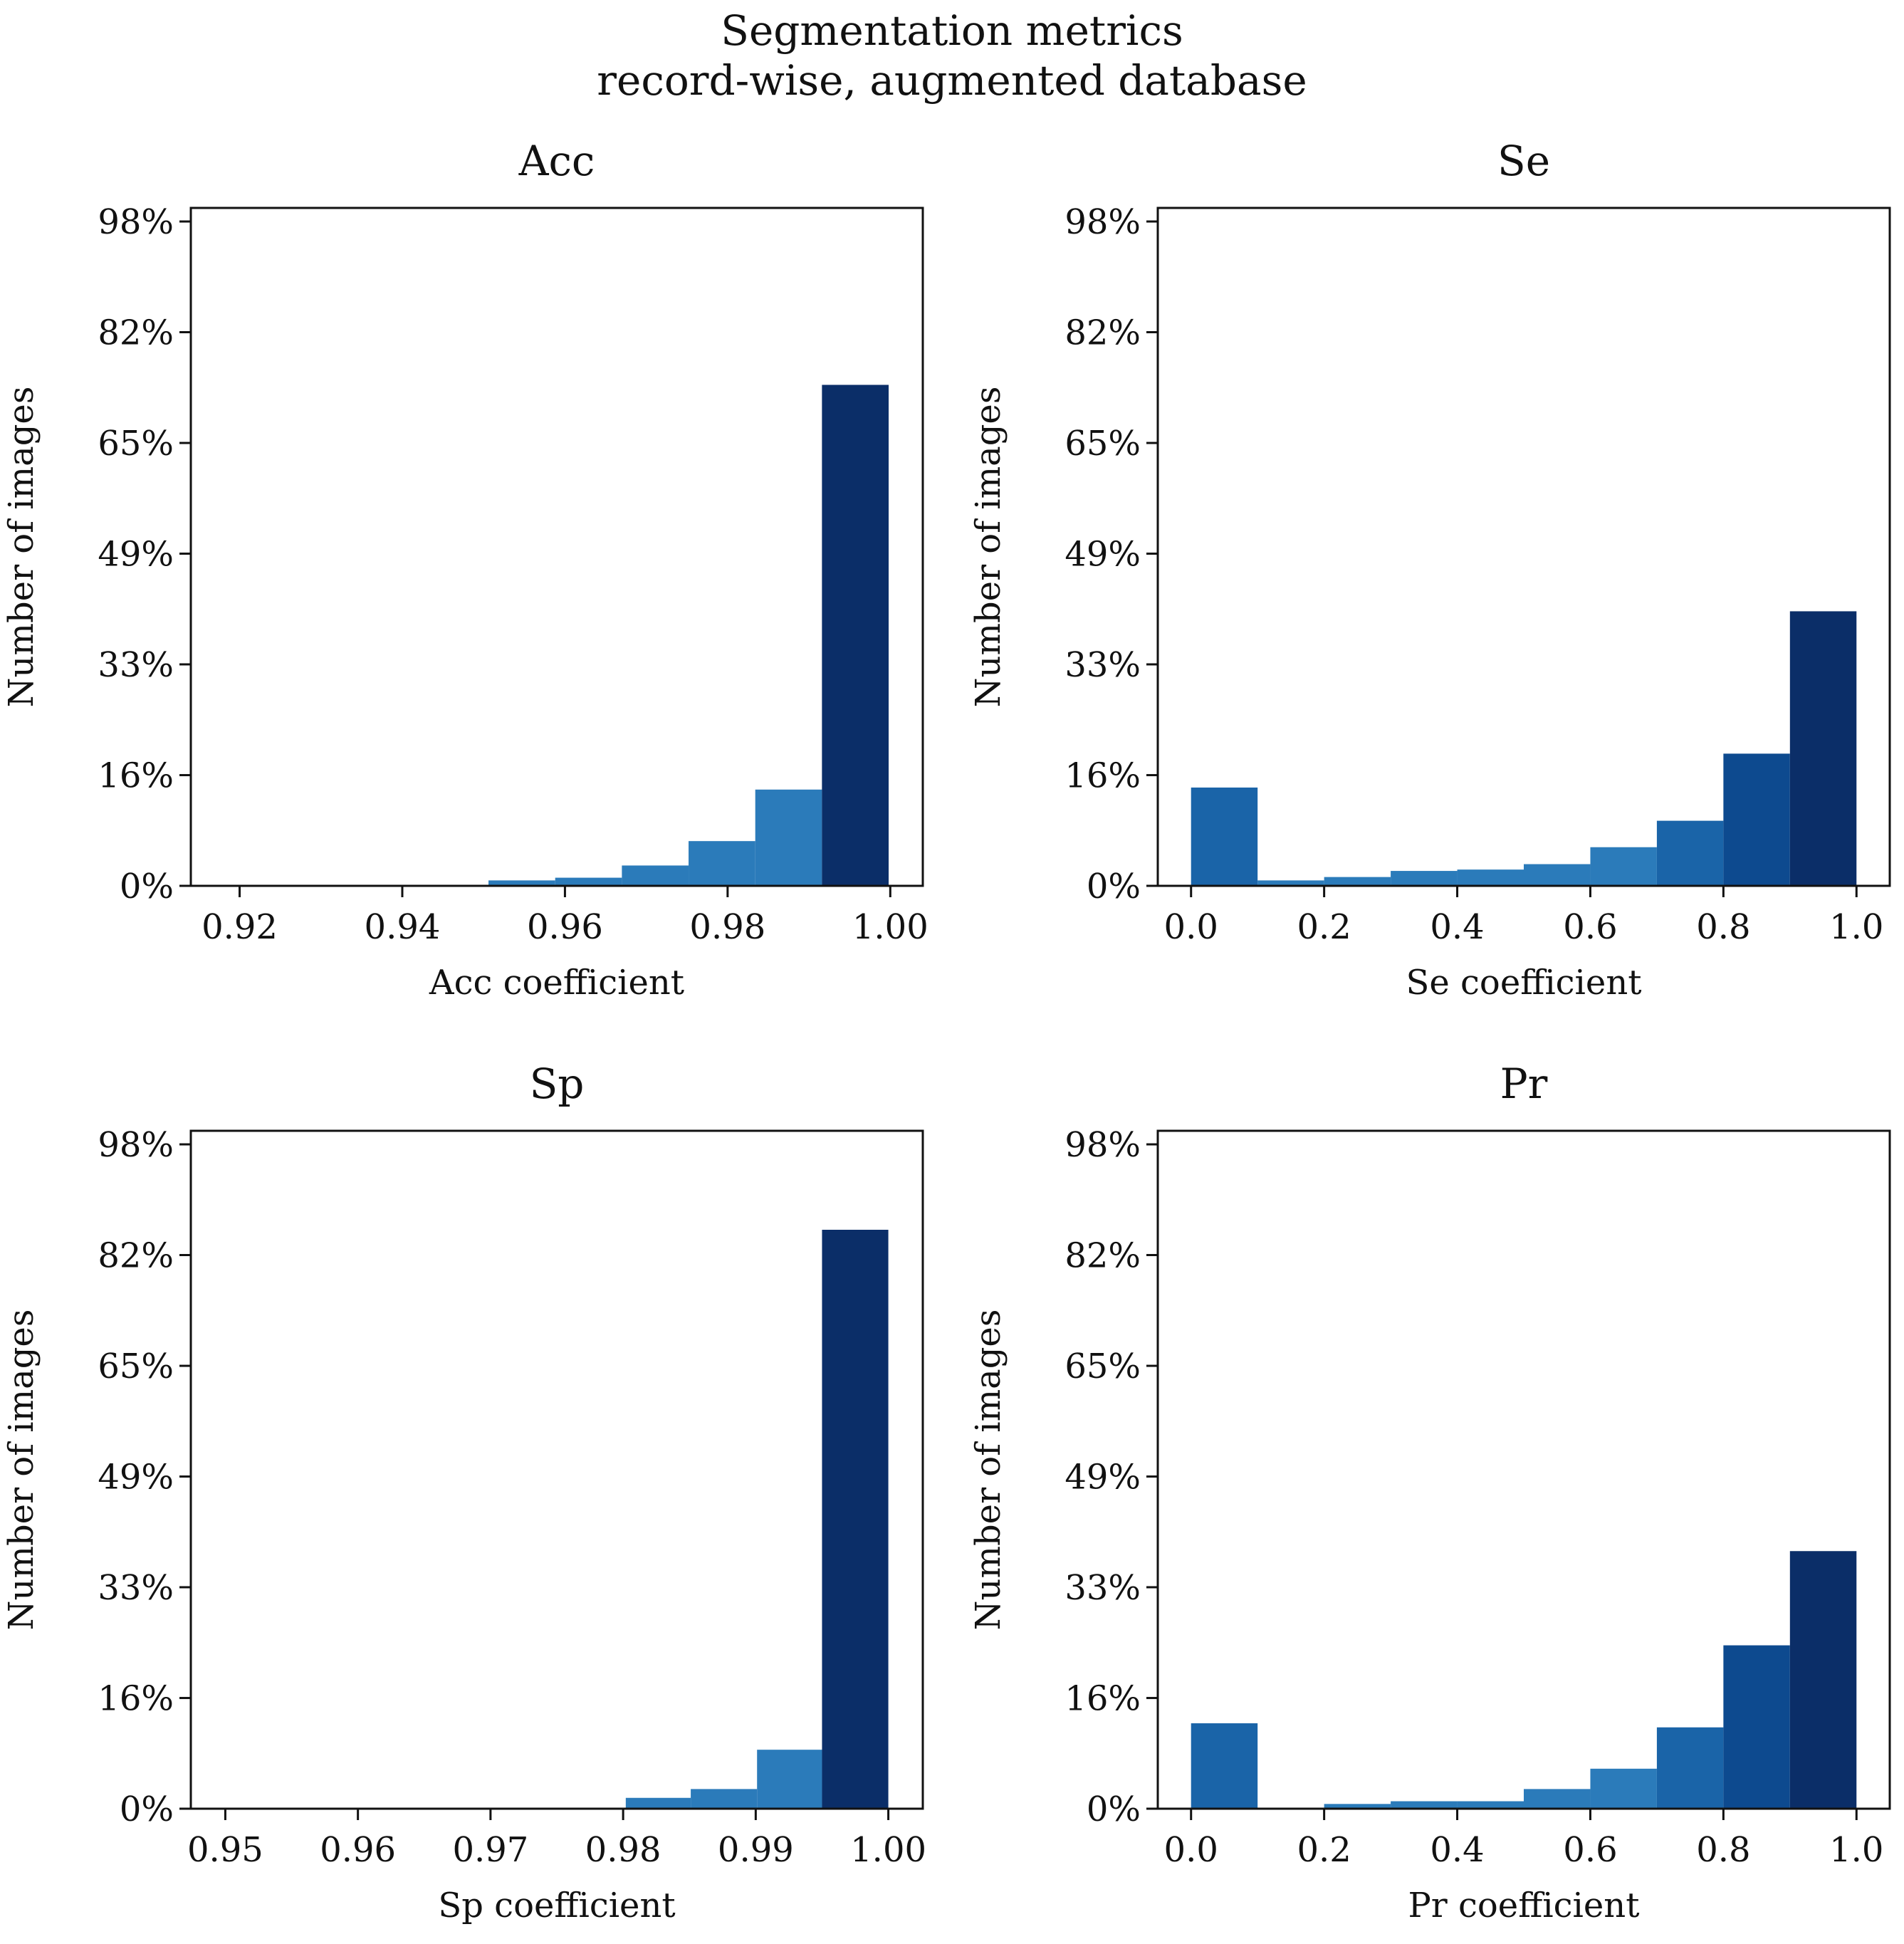 The width and height of the screenshot is (1904, 1944). I want to click on figure-title-line-1: Segmentation metrics, so click(952, 31).